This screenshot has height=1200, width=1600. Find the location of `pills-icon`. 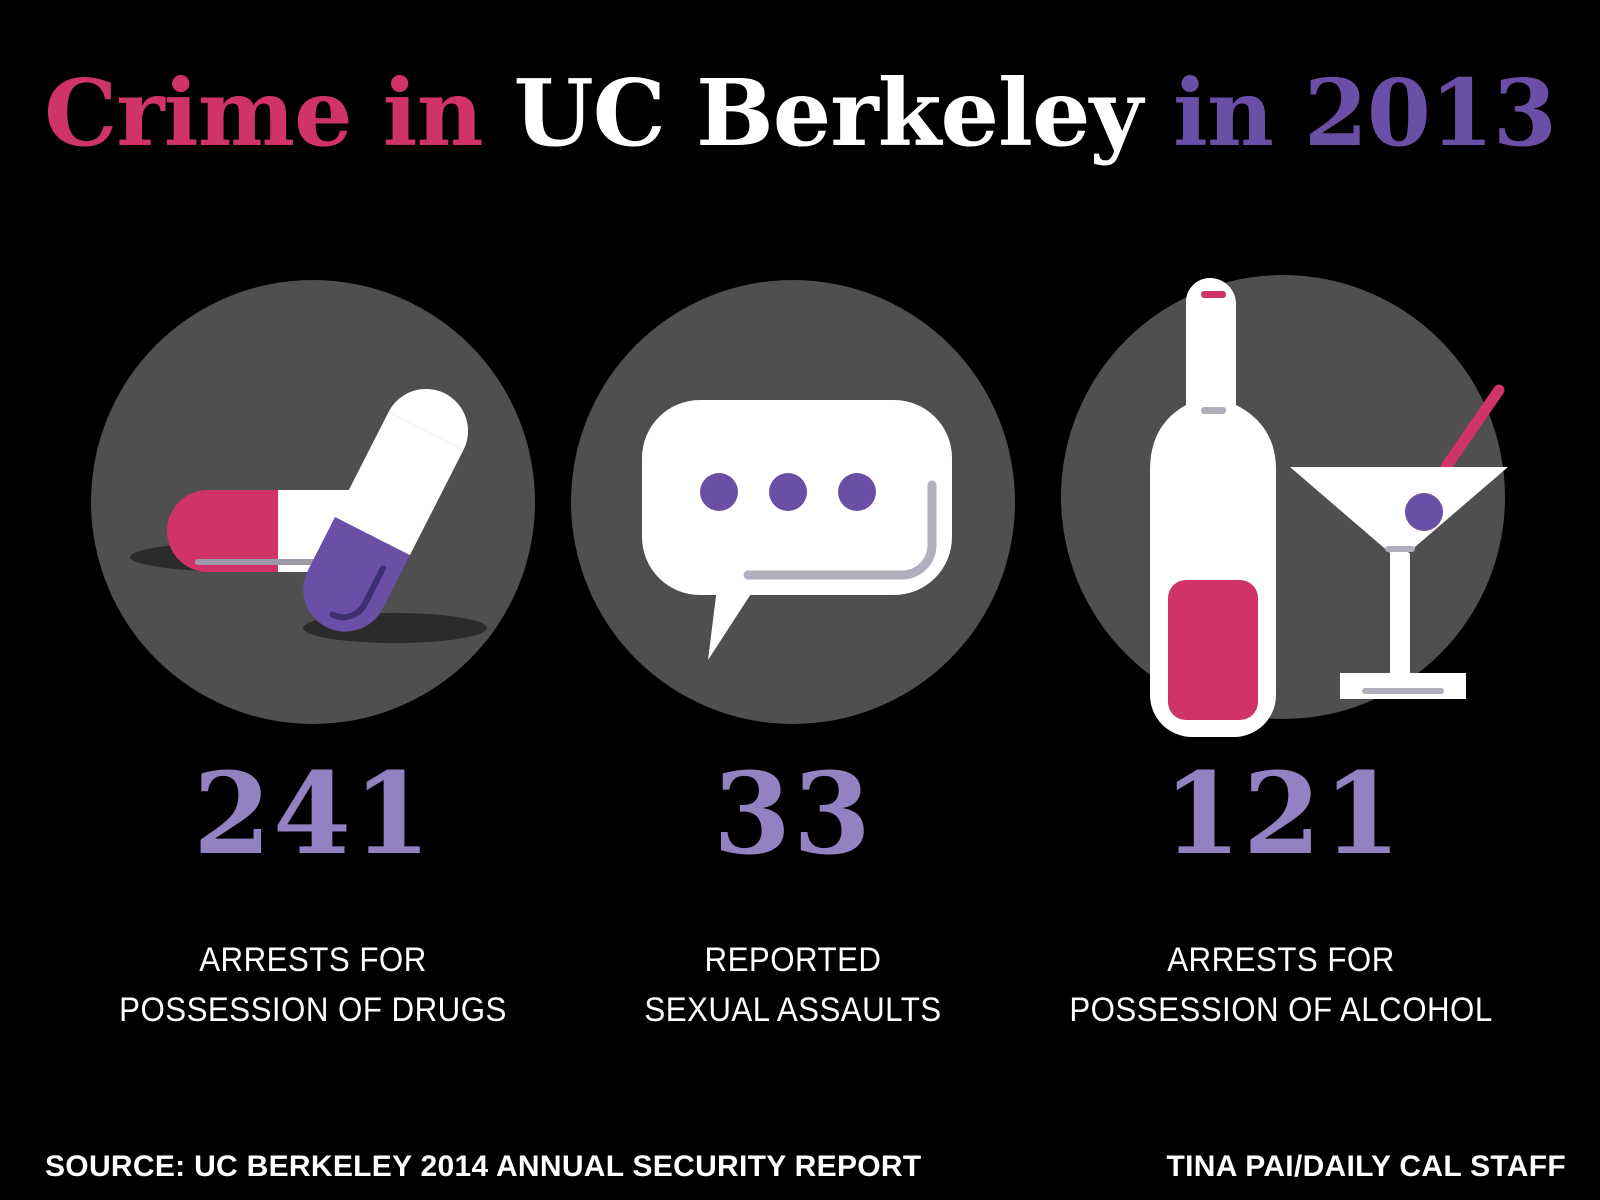

pills-icon is located at coordinates (313, 502).